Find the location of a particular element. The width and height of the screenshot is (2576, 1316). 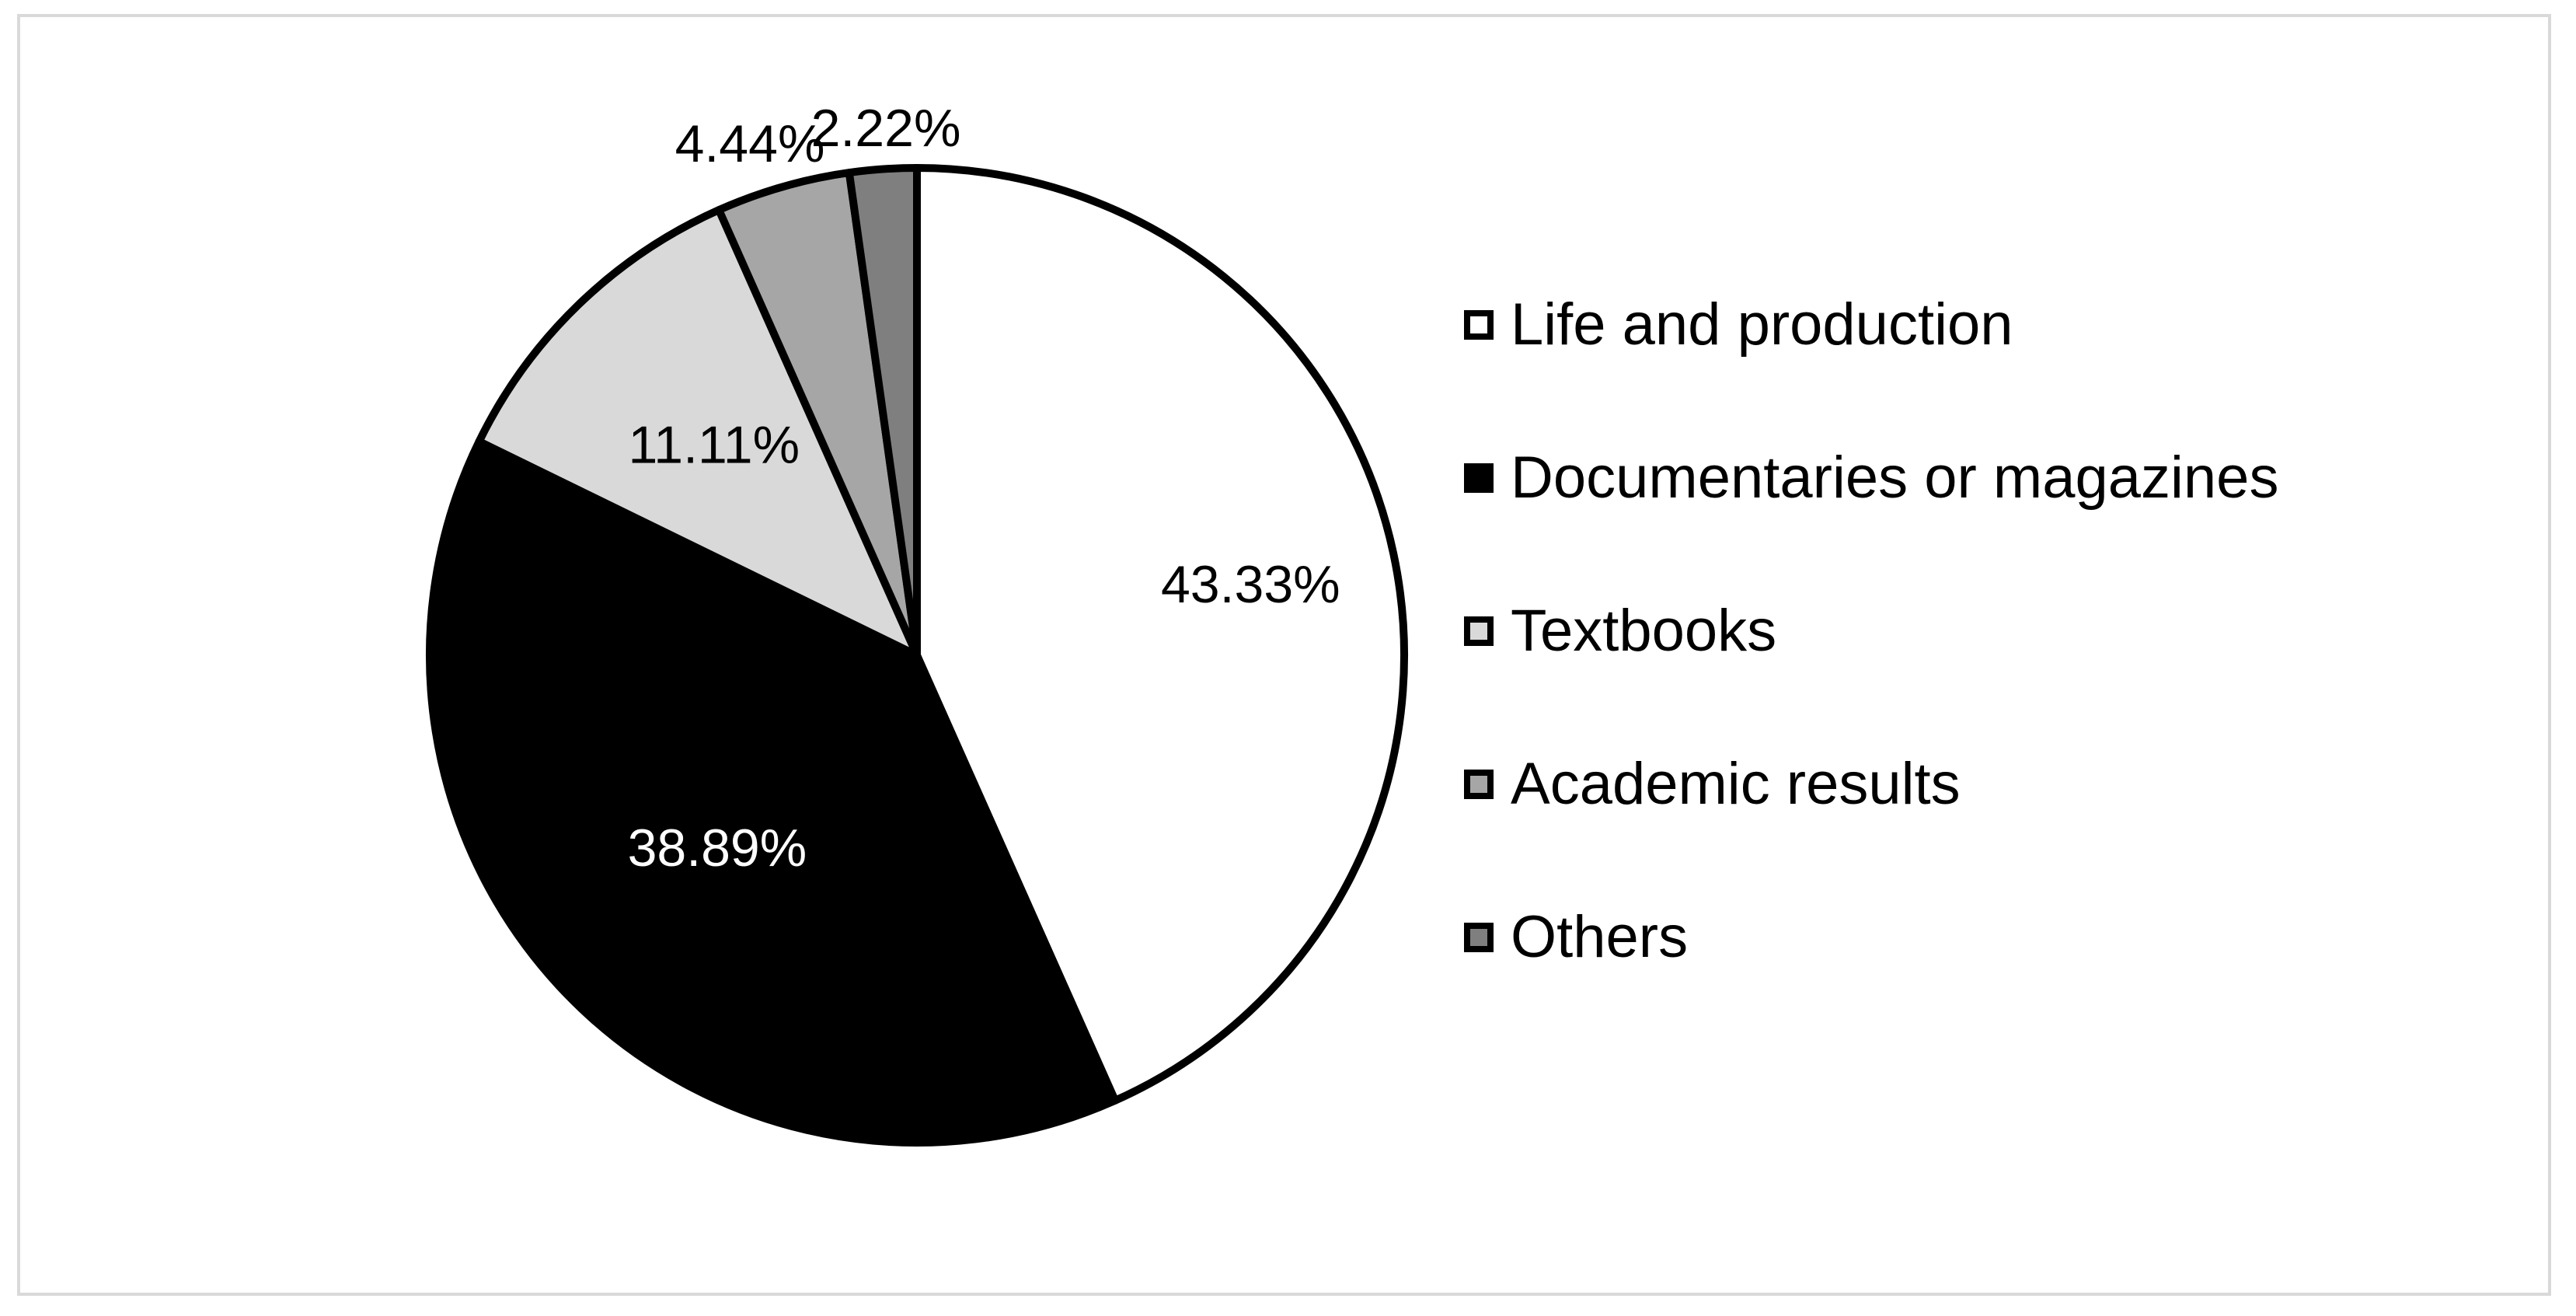

legend-item-textbooks: Textbooks is located at coordinates (1871, 631).